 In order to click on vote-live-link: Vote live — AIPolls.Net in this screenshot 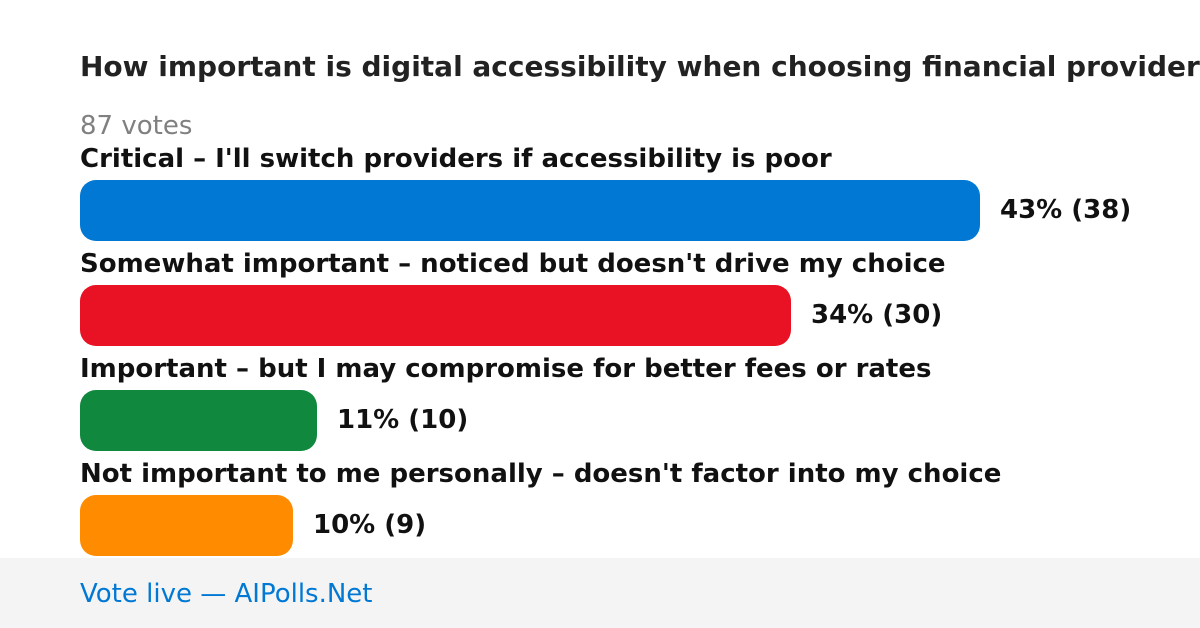, I will do `click(226, 594)`.